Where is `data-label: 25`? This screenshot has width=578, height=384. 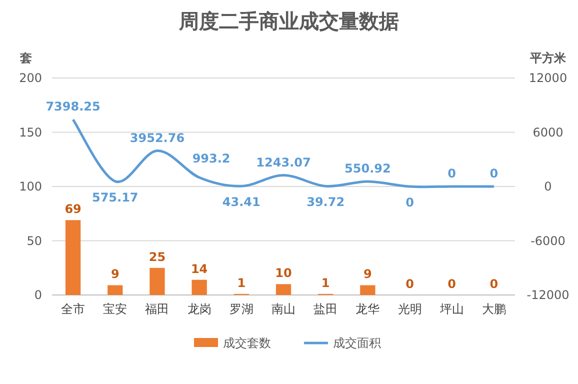 data-label: 25 is located at coordinates (157, 257).